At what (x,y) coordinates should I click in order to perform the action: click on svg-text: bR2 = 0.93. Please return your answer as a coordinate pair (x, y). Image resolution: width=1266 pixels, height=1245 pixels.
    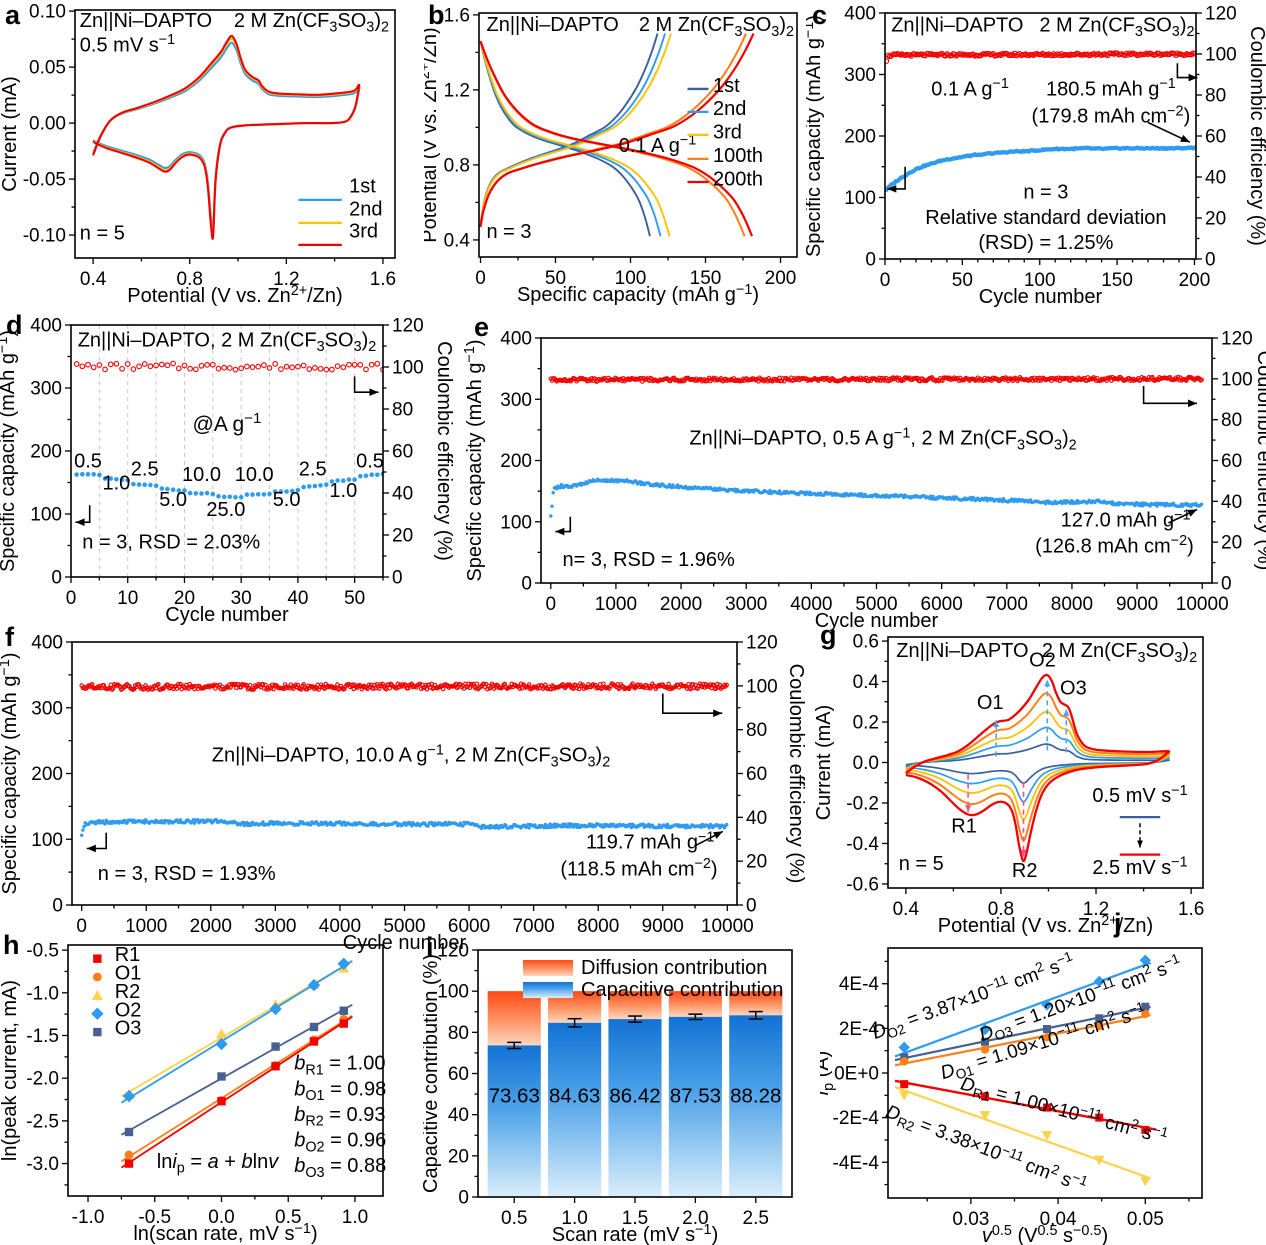
    Looking at the image, I should click on (339, 1117).